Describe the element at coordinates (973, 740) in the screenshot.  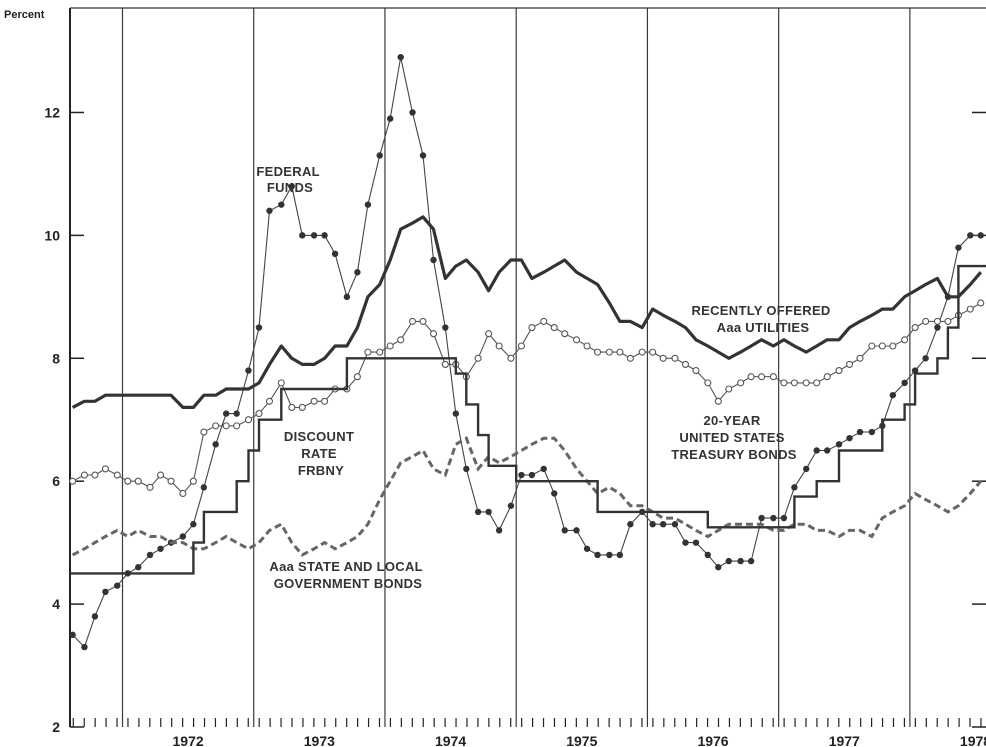
I see `x-tick-label: 1978` at that location.